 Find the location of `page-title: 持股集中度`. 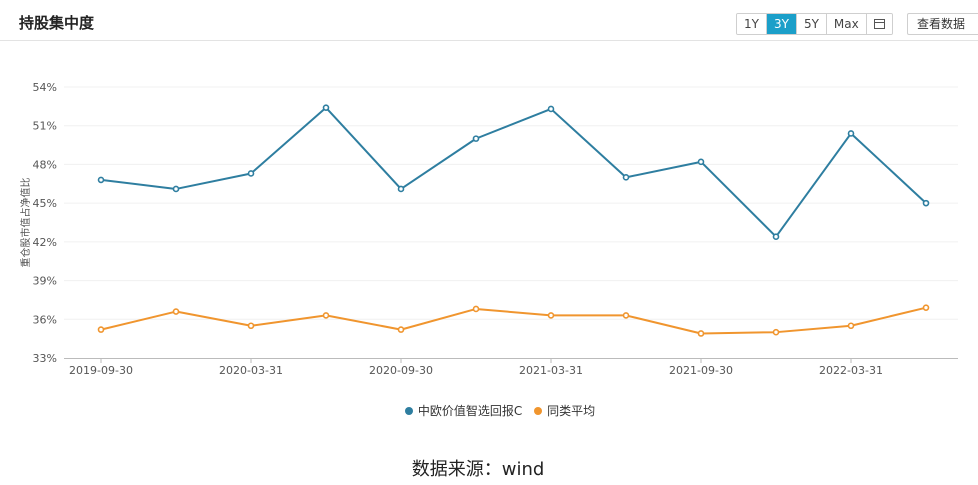

page-title: 持股集中度 is located at coordinates (57, 23).